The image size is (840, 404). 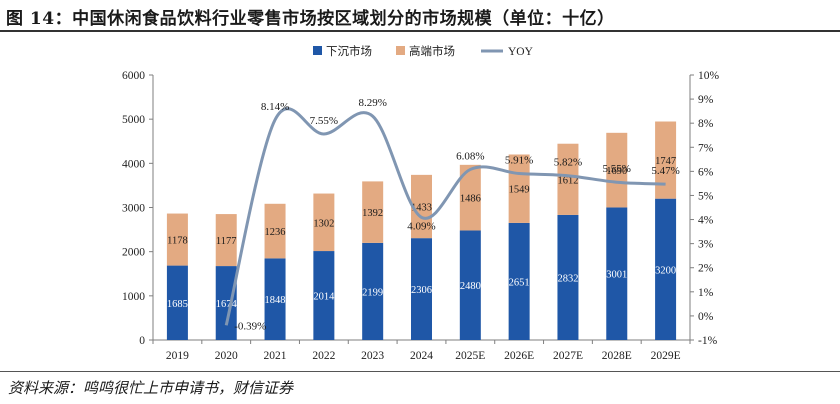 I want to click on yoy-value-label: 5.55%, so click(x=617, y=169).